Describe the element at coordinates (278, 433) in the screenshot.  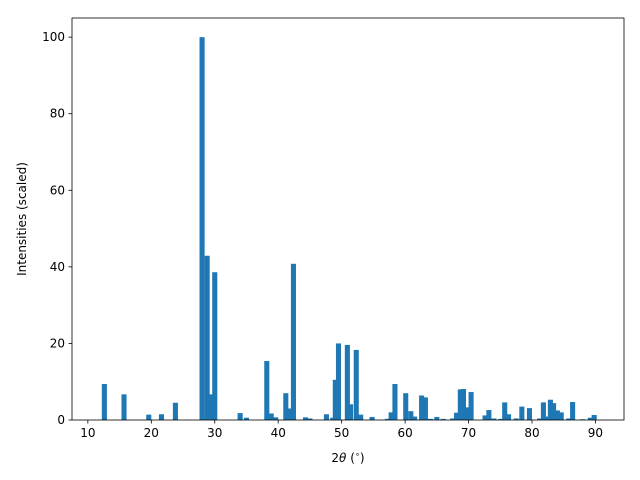
I see `x-tick-label: 40` at that location.